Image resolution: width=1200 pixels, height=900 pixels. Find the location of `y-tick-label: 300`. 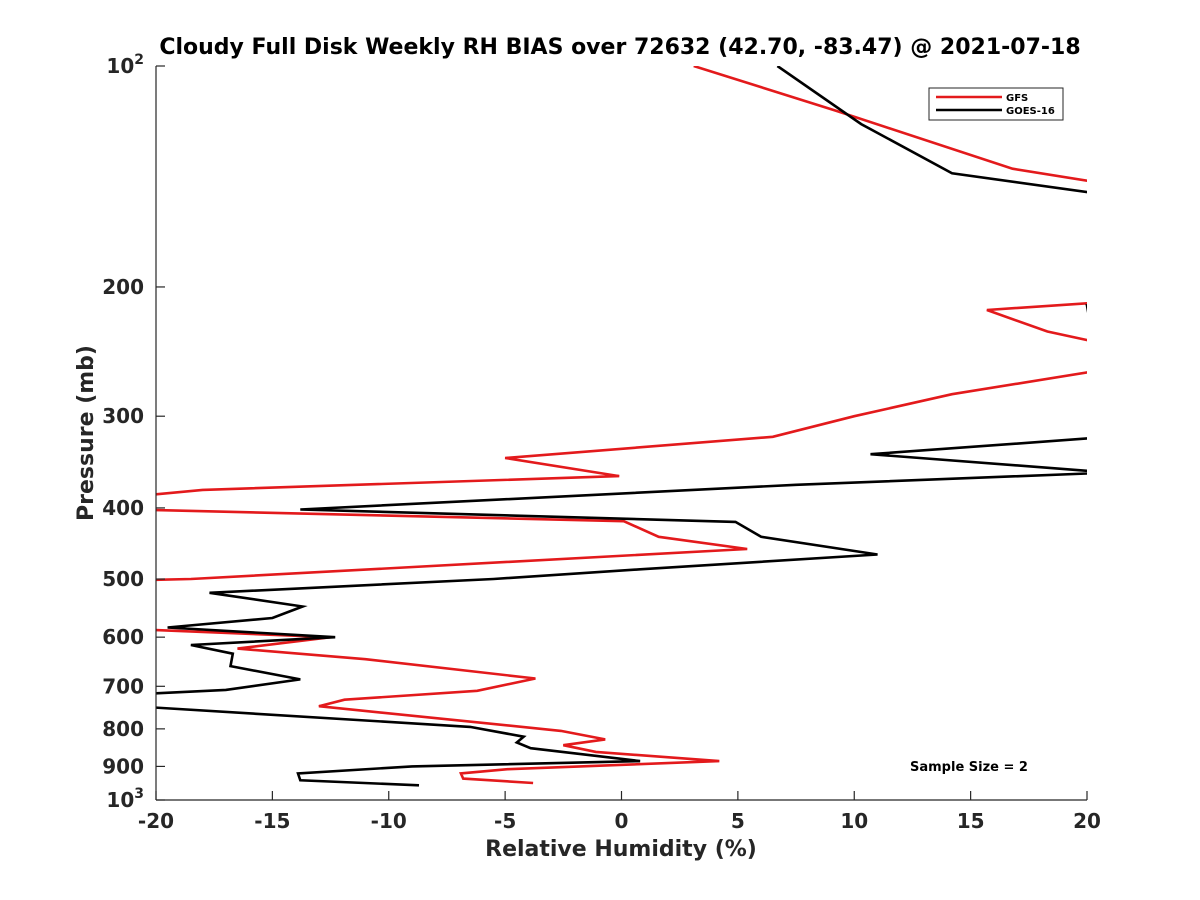

y-tick-label: 300 is located at coordinates (123, 416).